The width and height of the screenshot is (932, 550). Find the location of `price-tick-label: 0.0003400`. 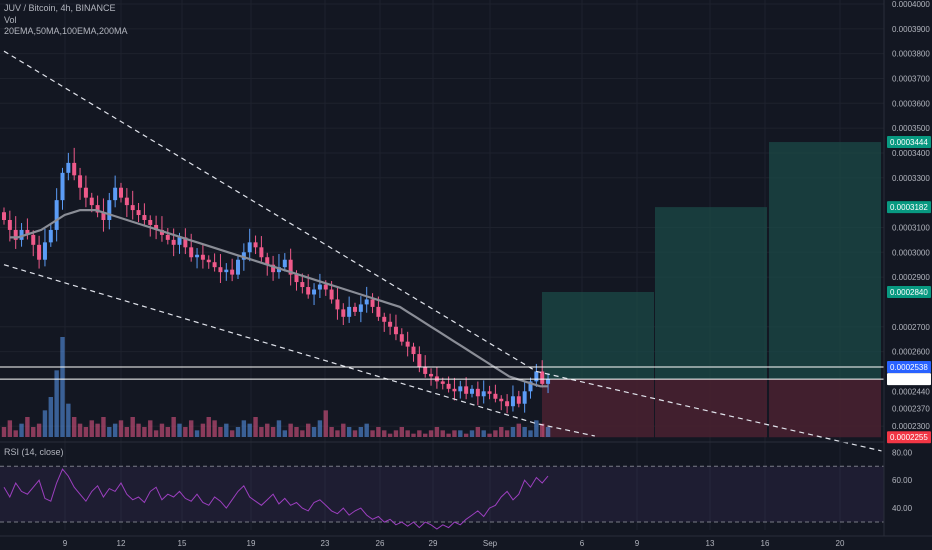

price-tick-label: 0.0003400 is located at coordinates (911, 153).